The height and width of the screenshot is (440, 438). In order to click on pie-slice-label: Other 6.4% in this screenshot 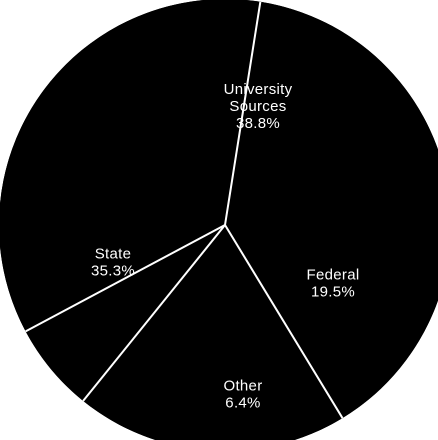, I will do `click(242, 395)`.